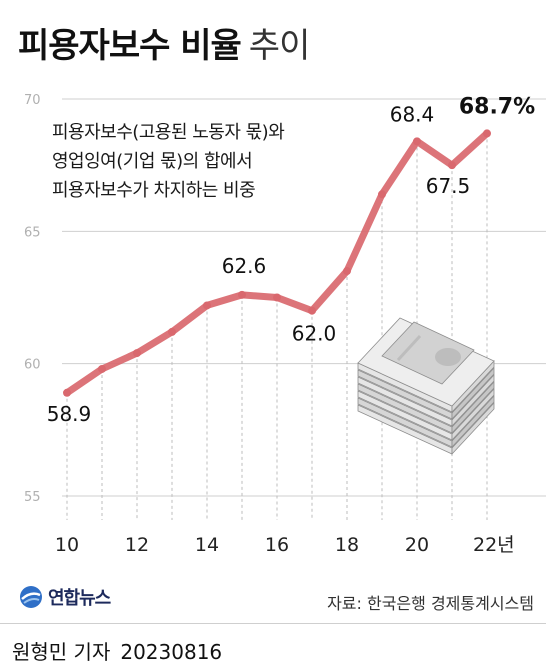  I want to click on bill-print, so click(428, 353).